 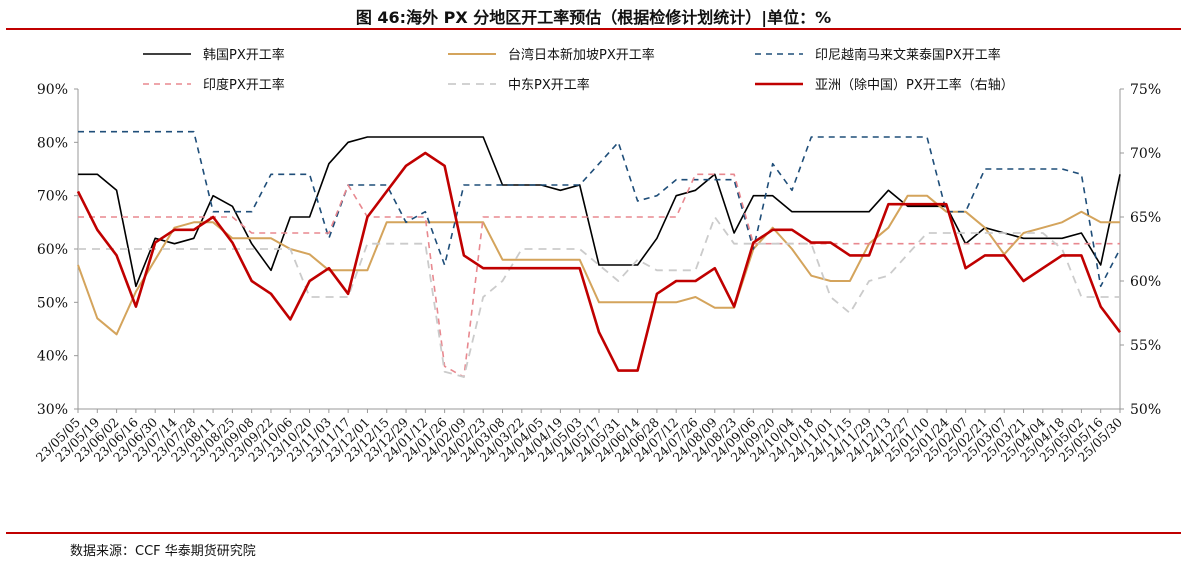 What do you see at coordinates (549, 85) in the screenshot?
I see `legend-label-4: 中东PX开工率` at bounding box center [549, 85].